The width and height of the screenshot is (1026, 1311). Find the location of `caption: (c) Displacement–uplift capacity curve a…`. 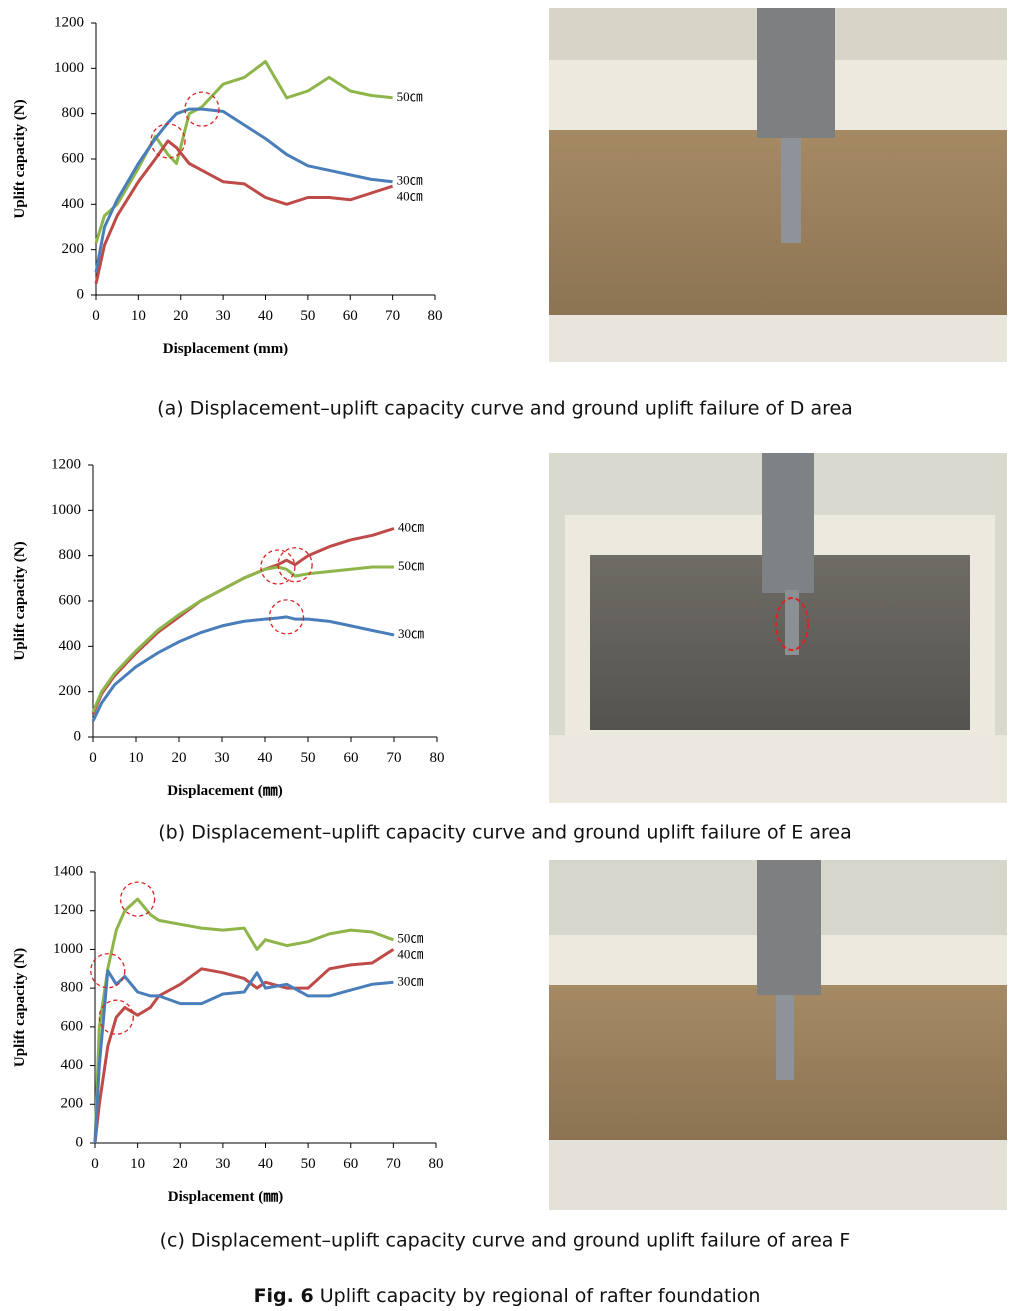

caption: (c) Displacement–uplift capacity curve a… is located at coordinates (505, 1241).